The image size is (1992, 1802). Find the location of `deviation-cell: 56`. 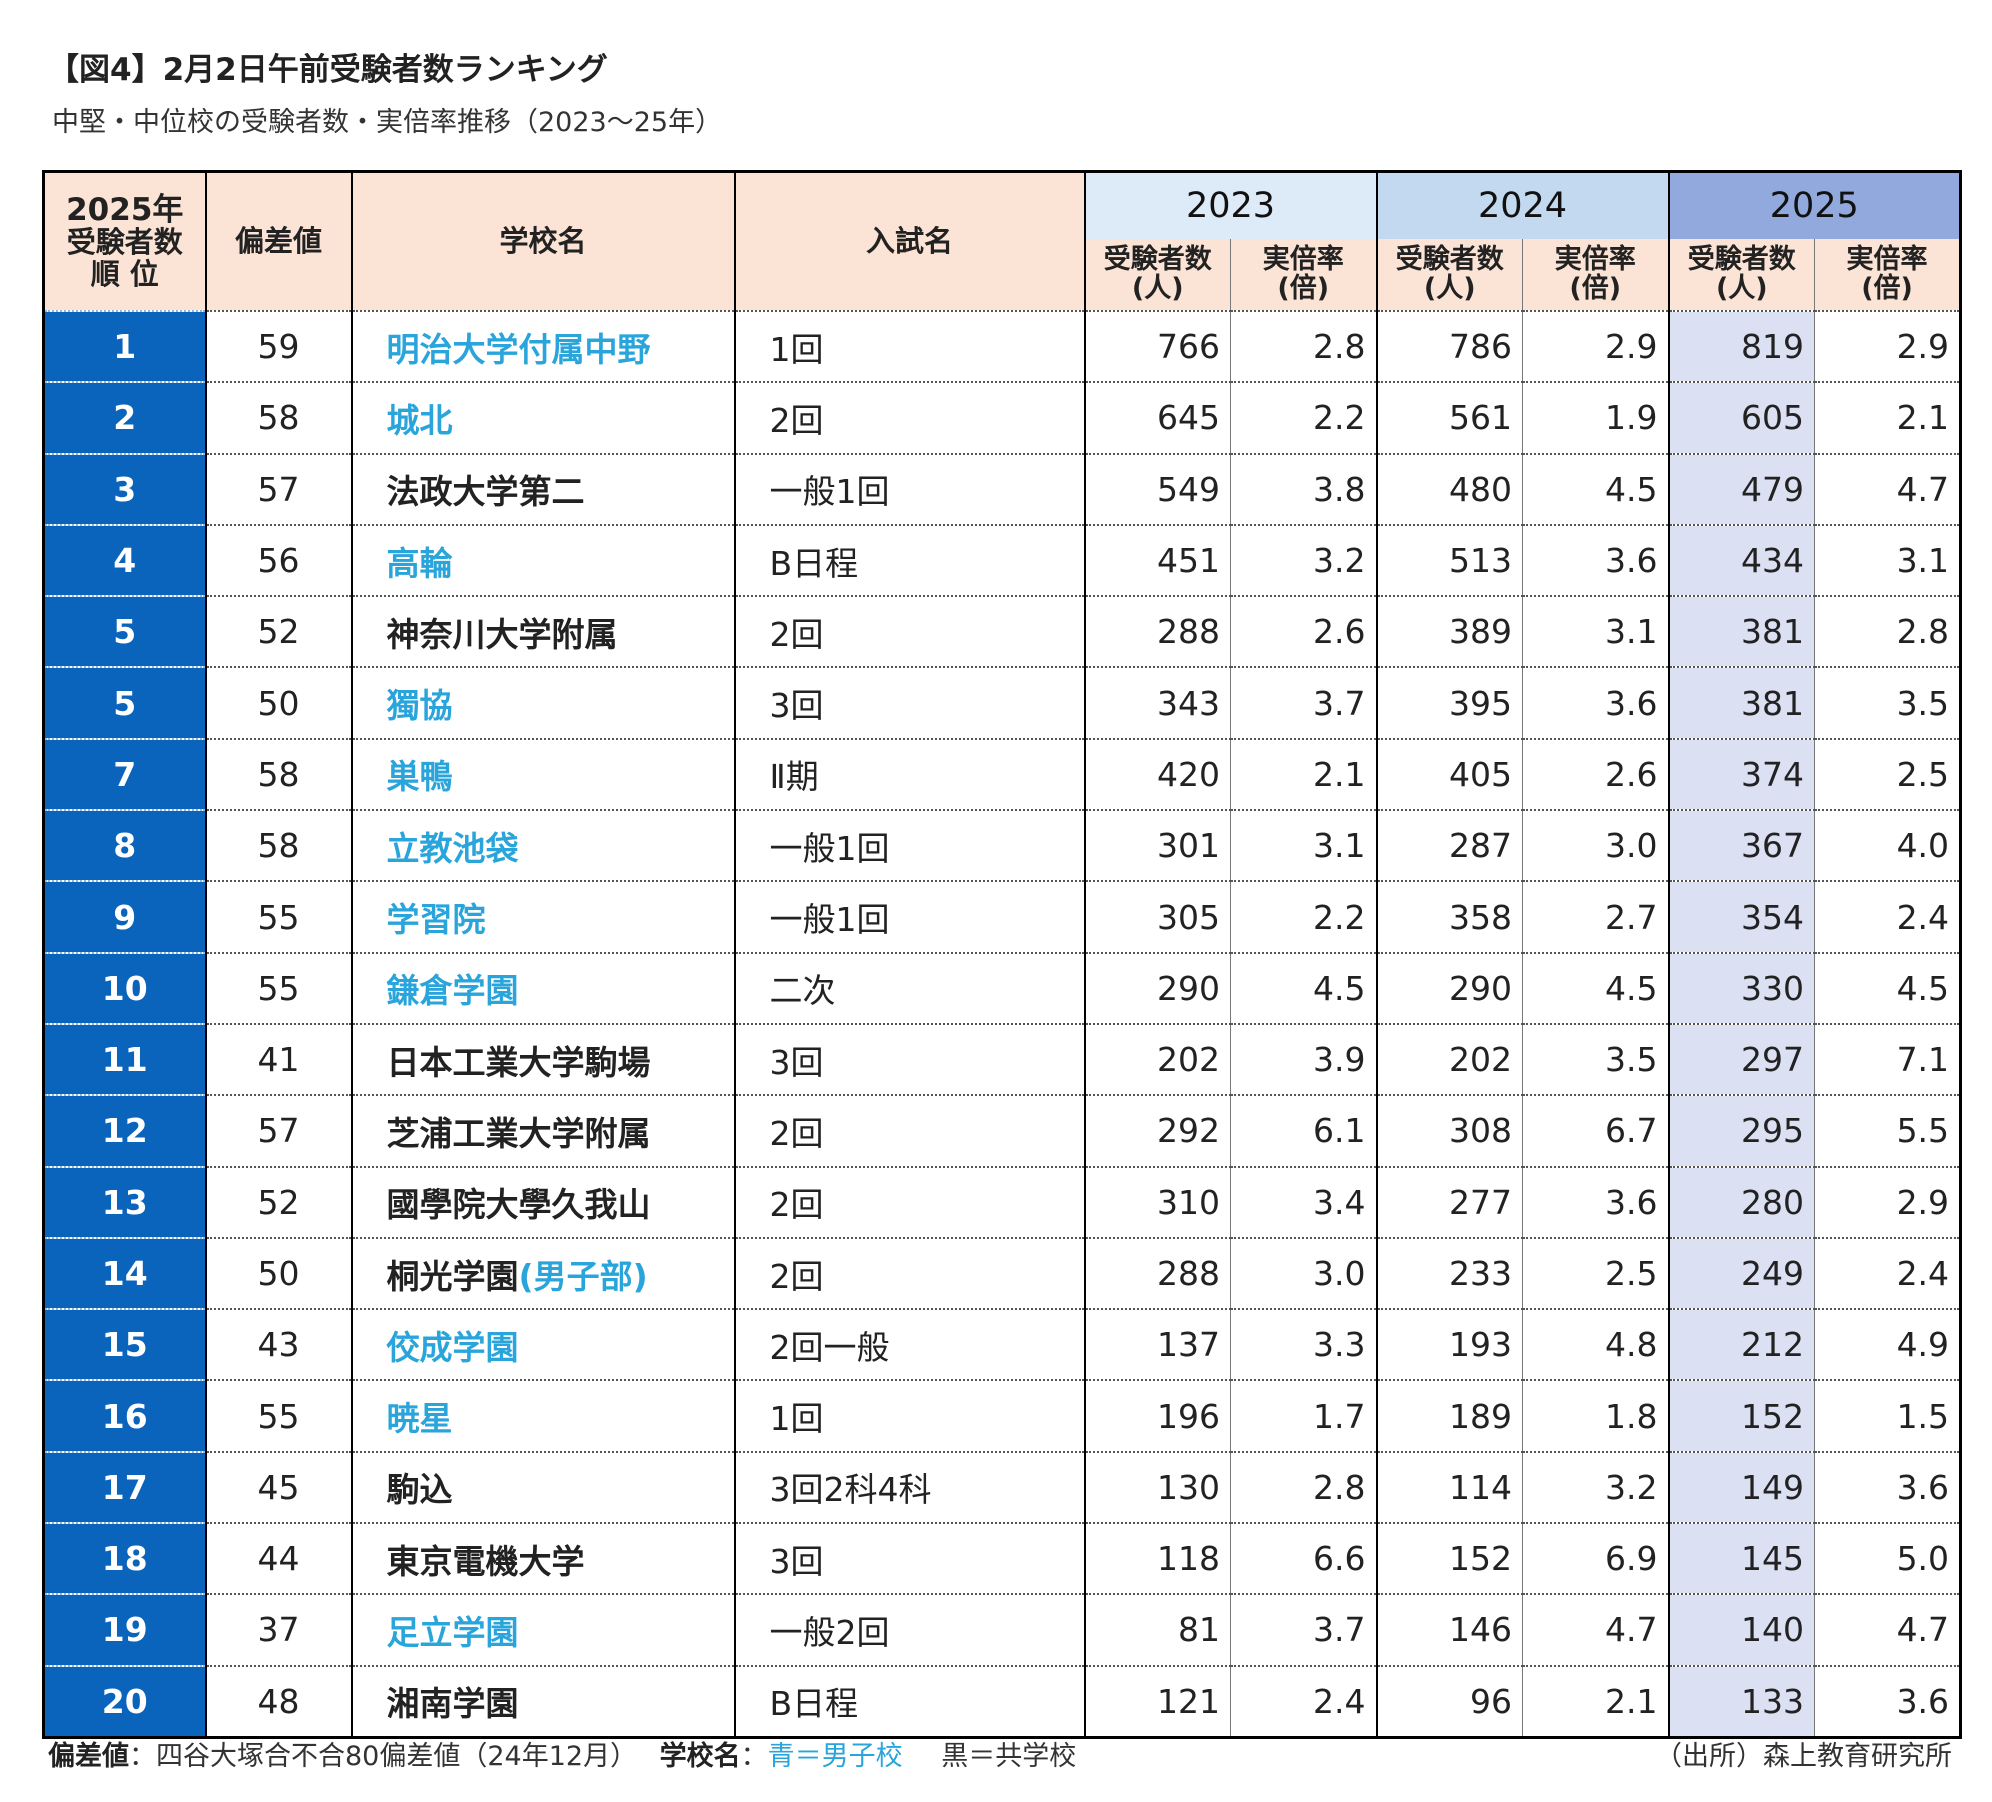

deviation-cell: 56 is located at coordinates (279, 560).